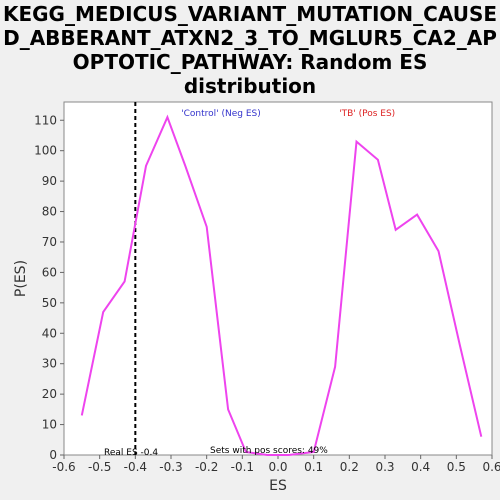 The image size is (500, 500). I want to click on x-tick-label: -0.3, so click(170, 467).